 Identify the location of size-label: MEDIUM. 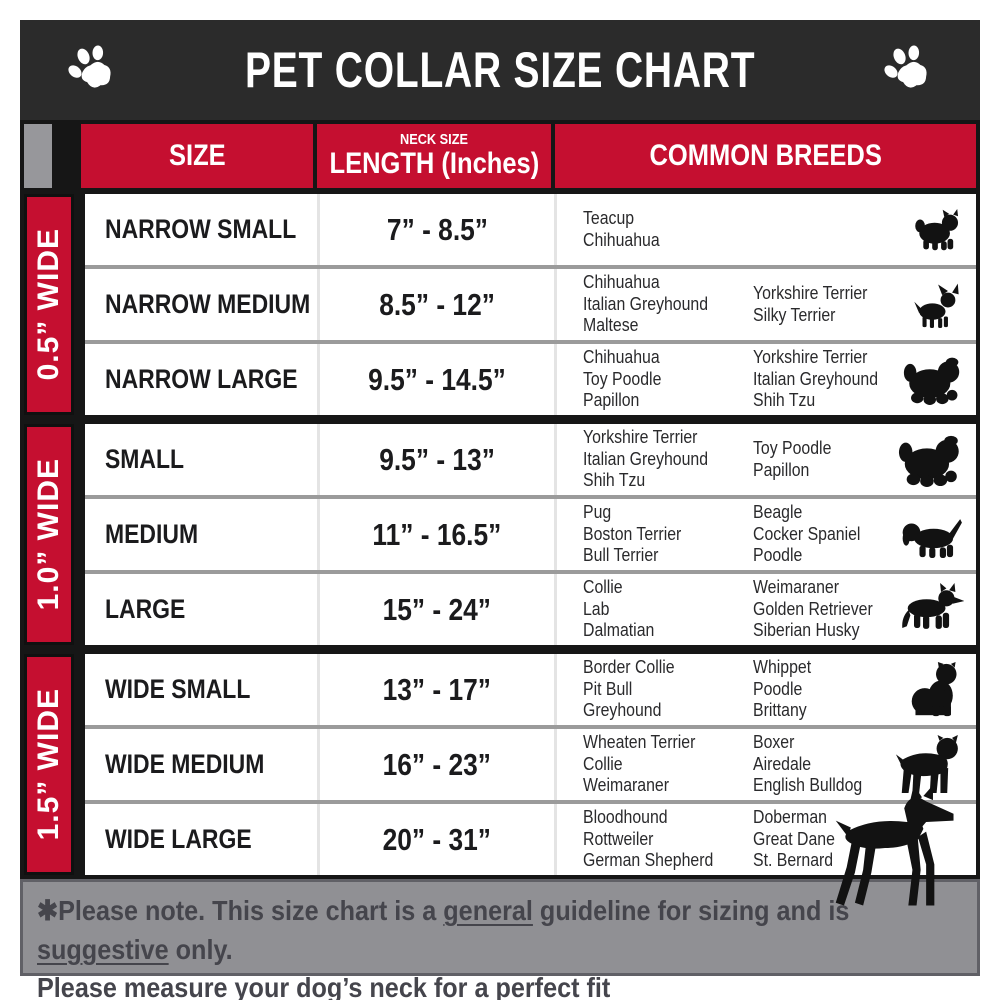
(152, 534).